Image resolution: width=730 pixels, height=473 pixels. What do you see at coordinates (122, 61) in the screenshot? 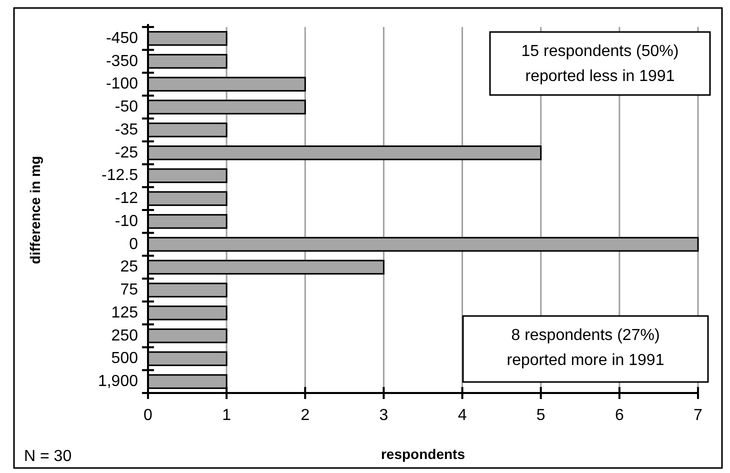
I see `y-tick-label: -350` at bounding box center [122, 61].